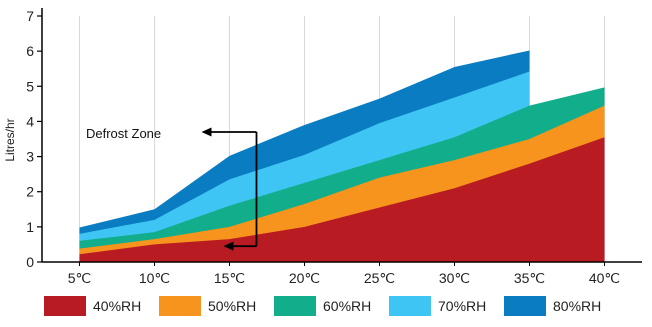  What do you see at coordinates (30, 157) in the screenshot?
I see `y-tick-label-3: 3` at bounding box center [30, 157].